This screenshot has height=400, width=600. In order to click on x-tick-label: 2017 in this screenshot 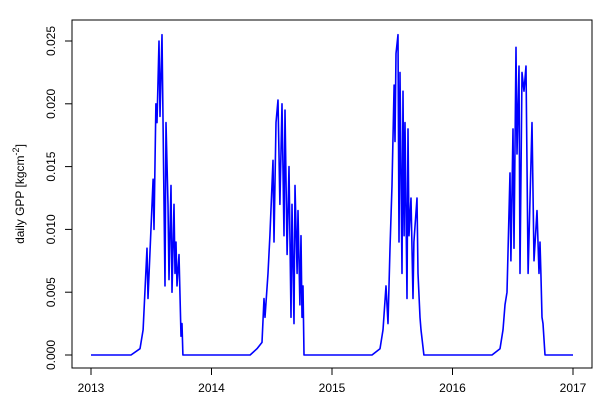, I will do `click(573, 388)`.